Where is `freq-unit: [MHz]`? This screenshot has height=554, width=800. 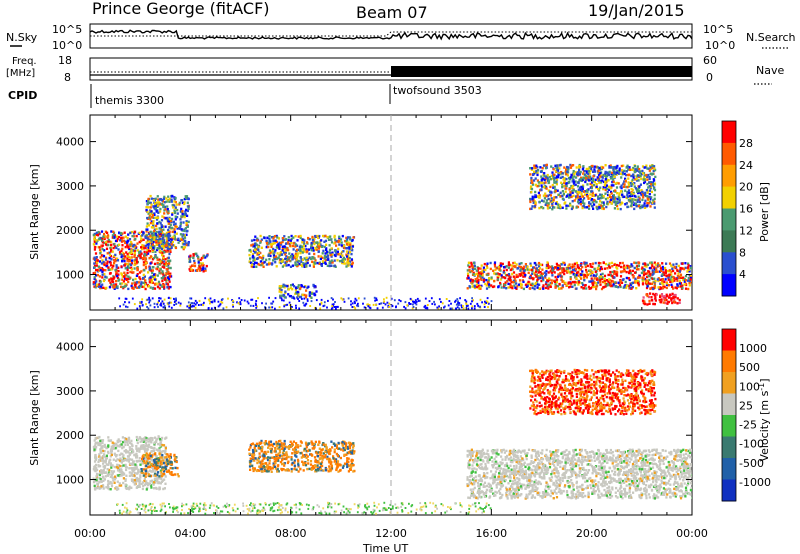
freq-unit: [MHz] is located at coordinates (20, 73).